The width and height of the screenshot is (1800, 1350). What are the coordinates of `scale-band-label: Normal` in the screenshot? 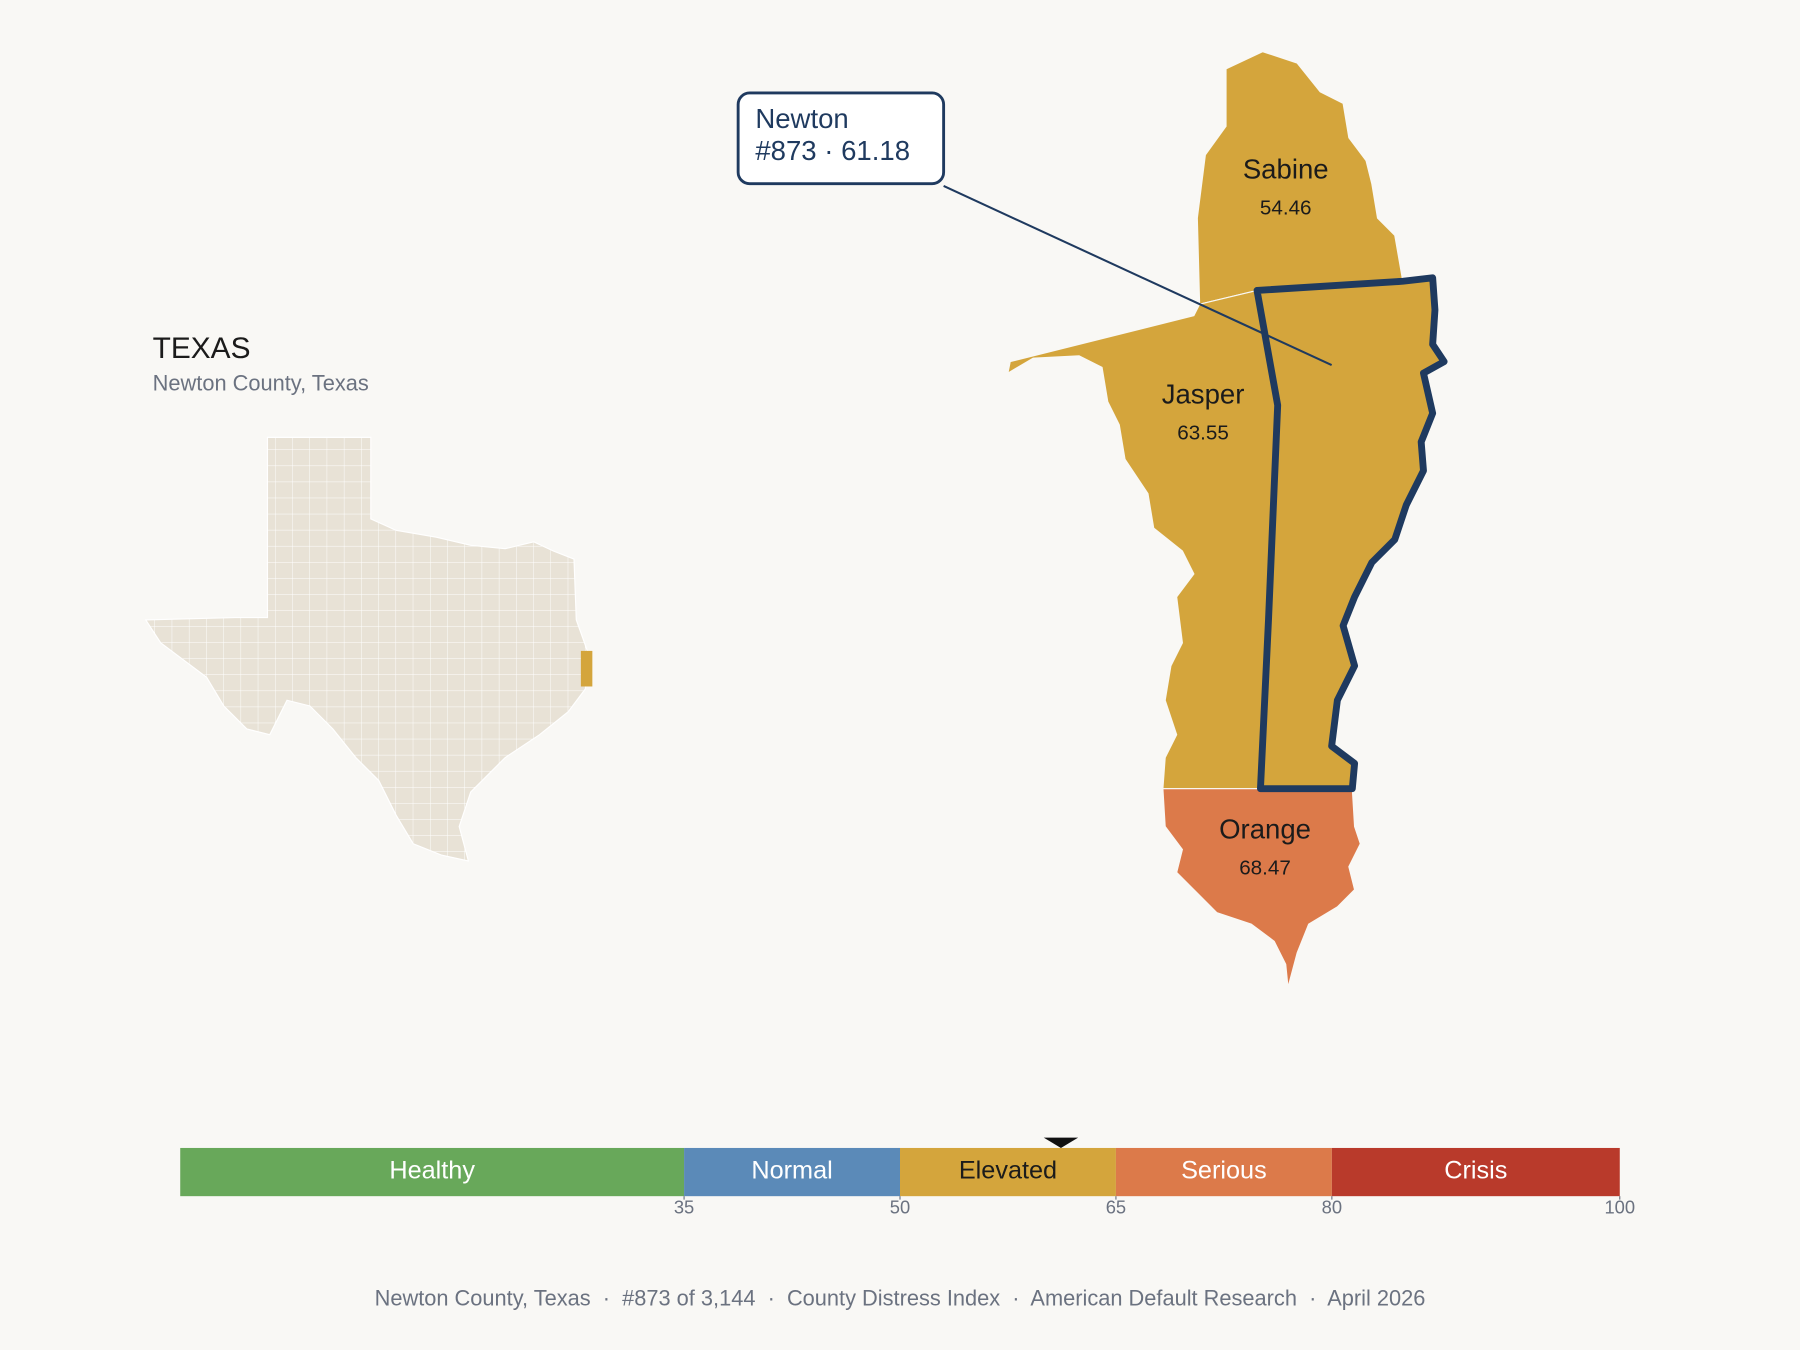 It's located at (791, 1171).